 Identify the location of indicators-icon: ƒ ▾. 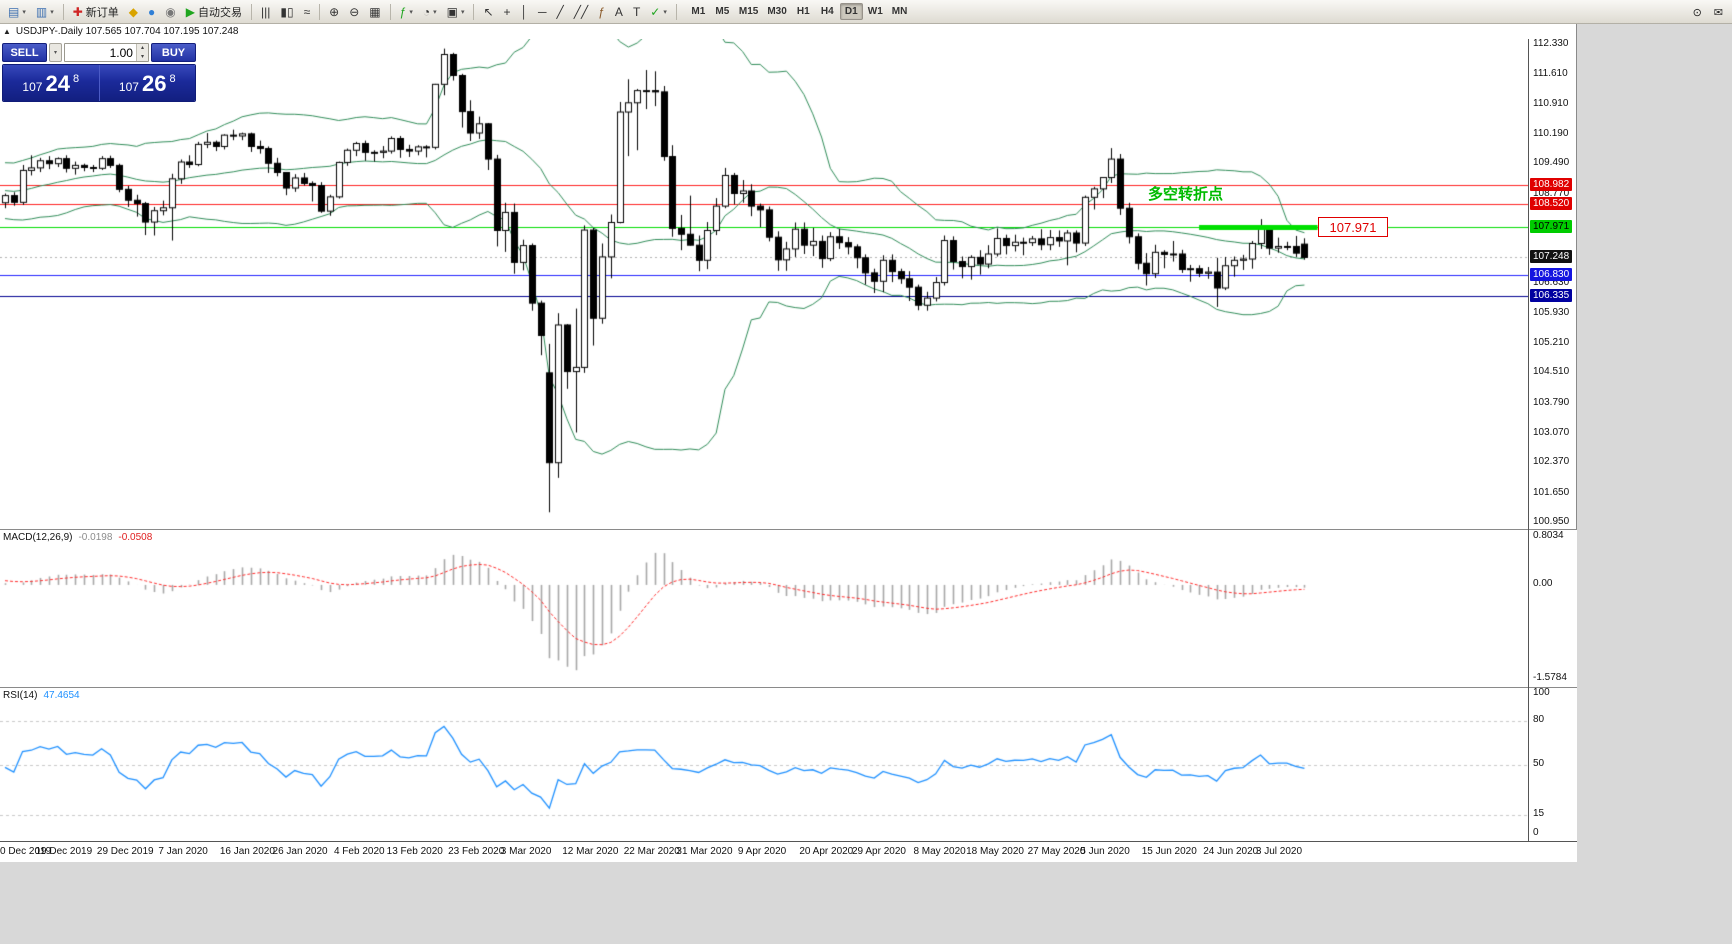
(406, 12).